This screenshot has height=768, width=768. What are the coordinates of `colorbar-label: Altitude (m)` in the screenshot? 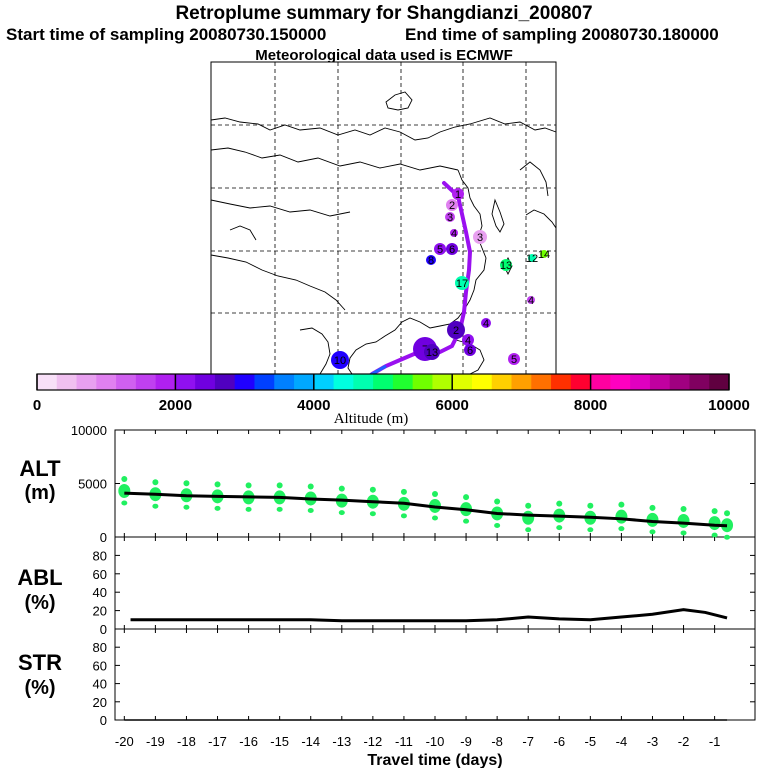 It's located at (371, 419).